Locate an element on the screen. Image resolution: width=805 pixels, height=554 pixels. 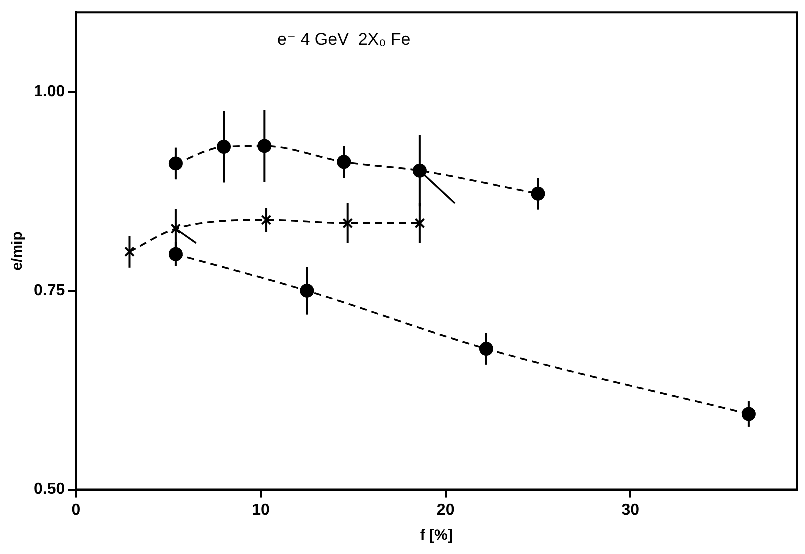
y-tick-label: 1.00 is located at coordinates (50, 92).